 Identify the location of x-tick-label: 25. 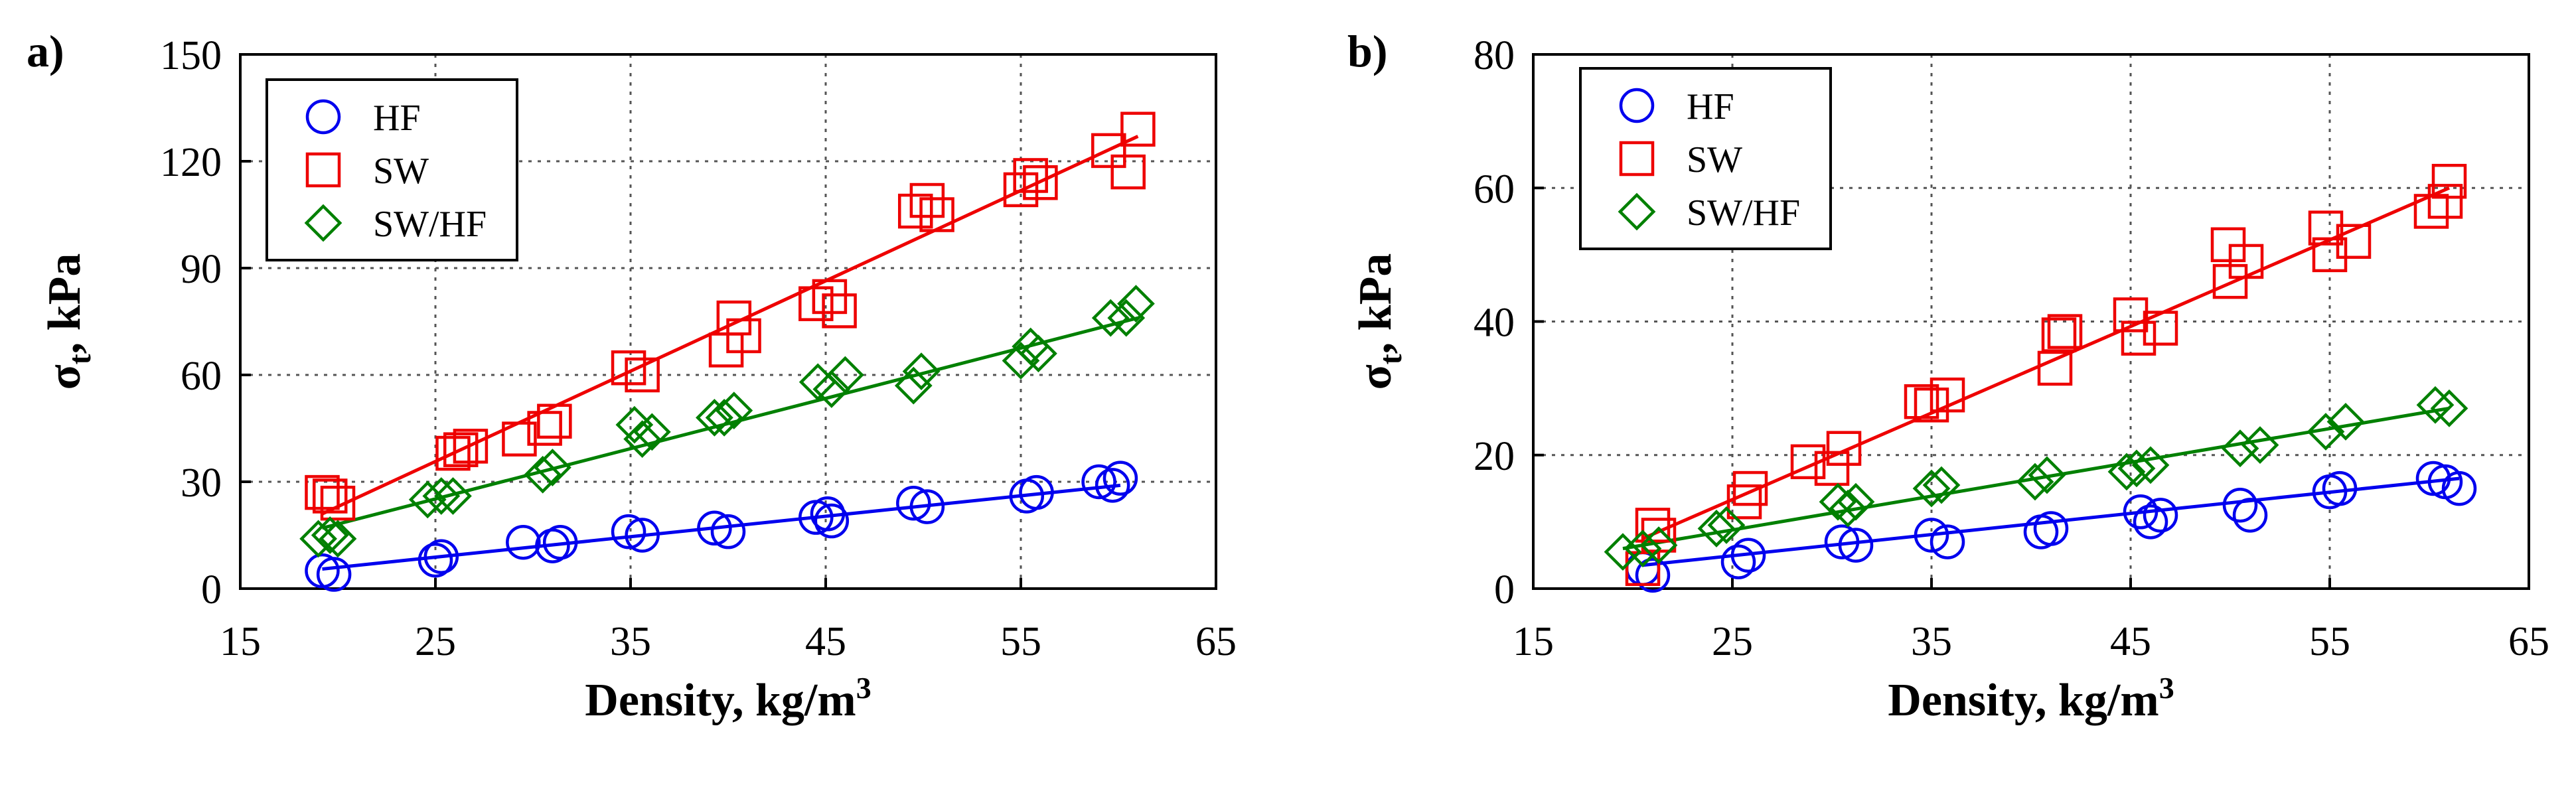
(436, 641).